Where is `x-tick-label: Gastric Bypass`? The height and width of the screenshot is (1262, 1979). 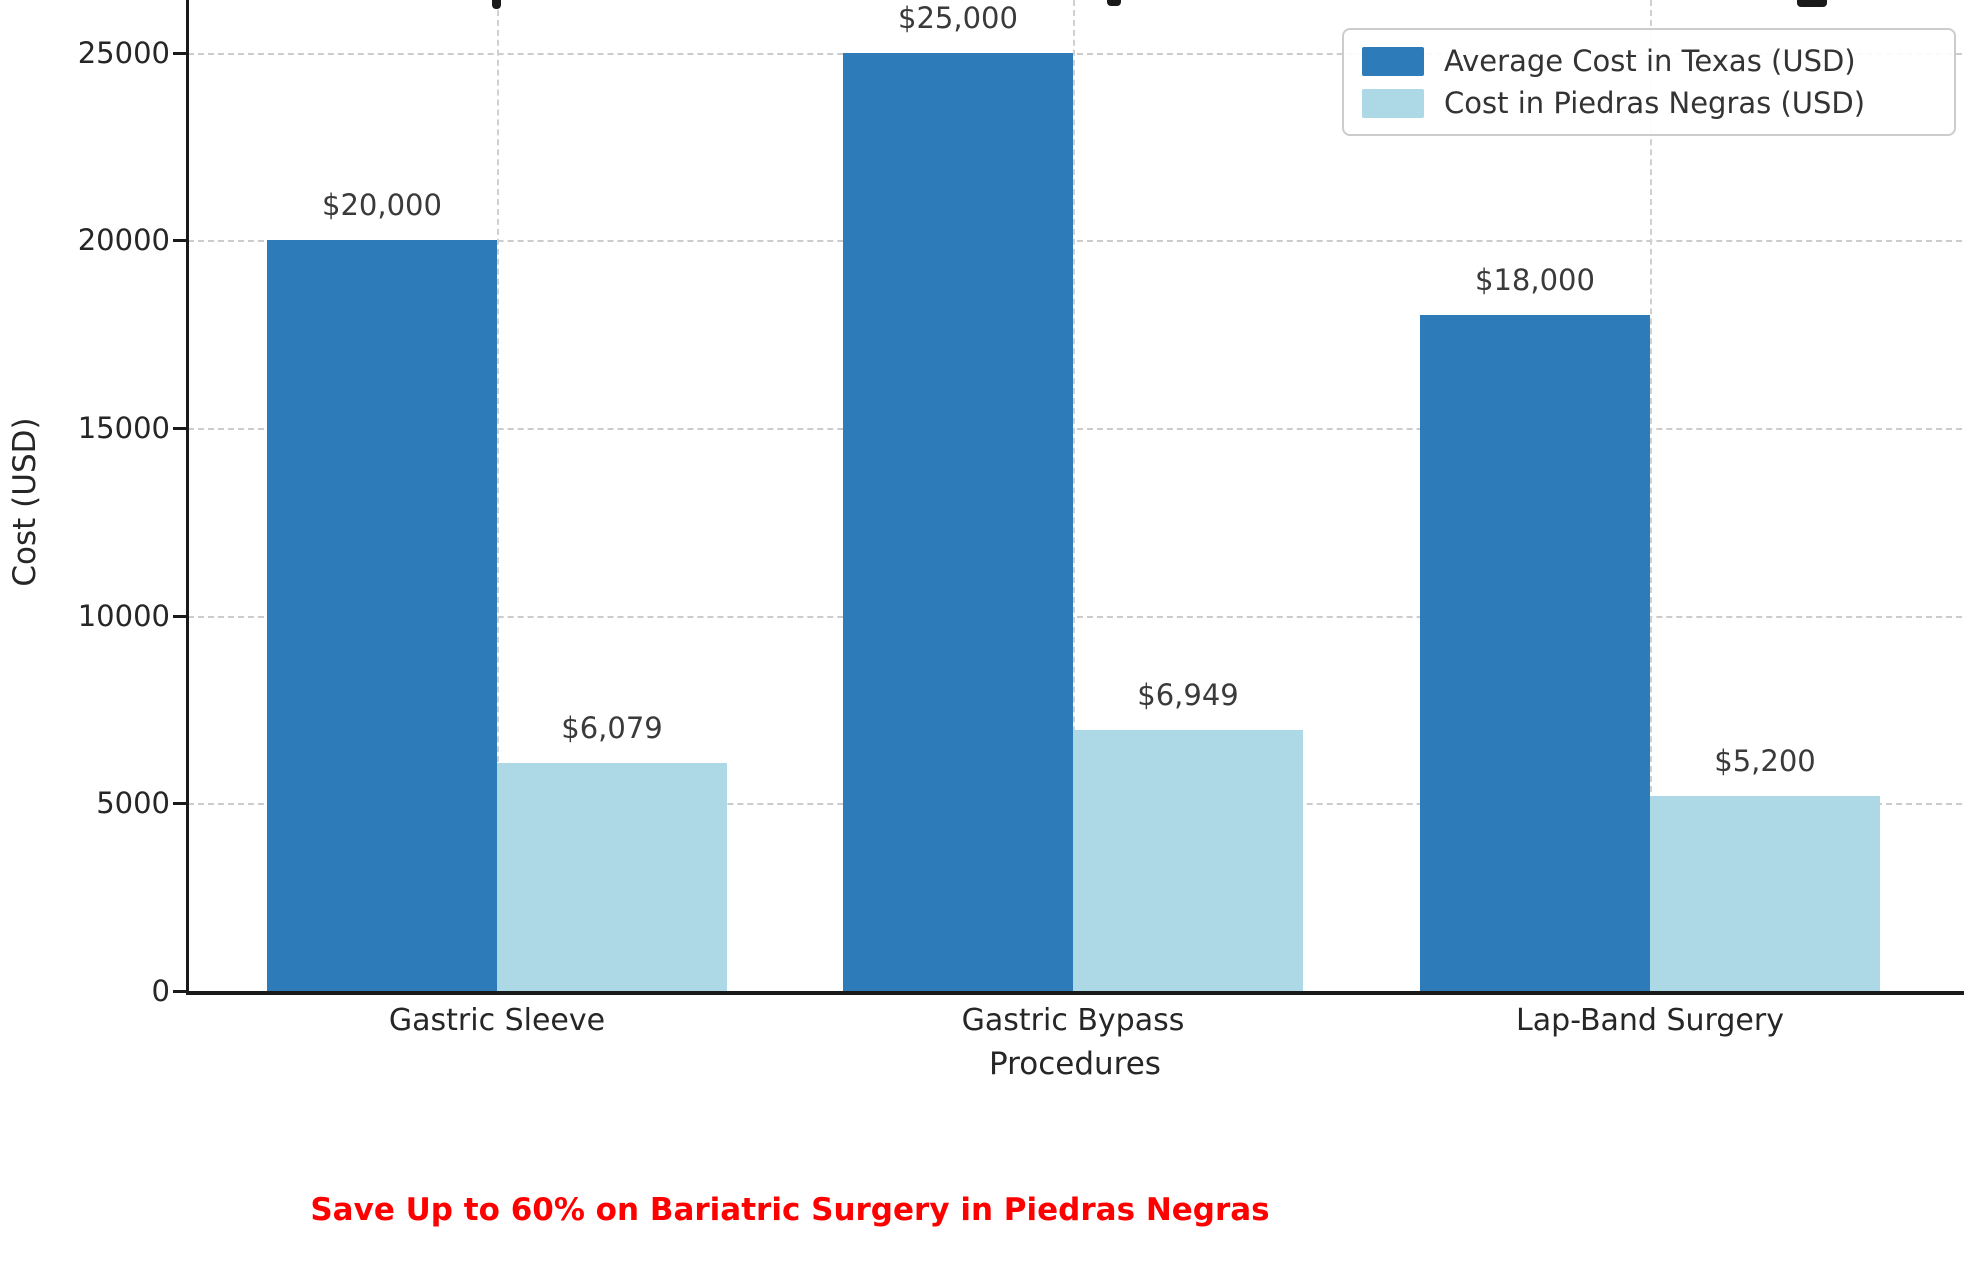
x-tick-label: Gastric Bypass is located at coordinates (1073, 1020).